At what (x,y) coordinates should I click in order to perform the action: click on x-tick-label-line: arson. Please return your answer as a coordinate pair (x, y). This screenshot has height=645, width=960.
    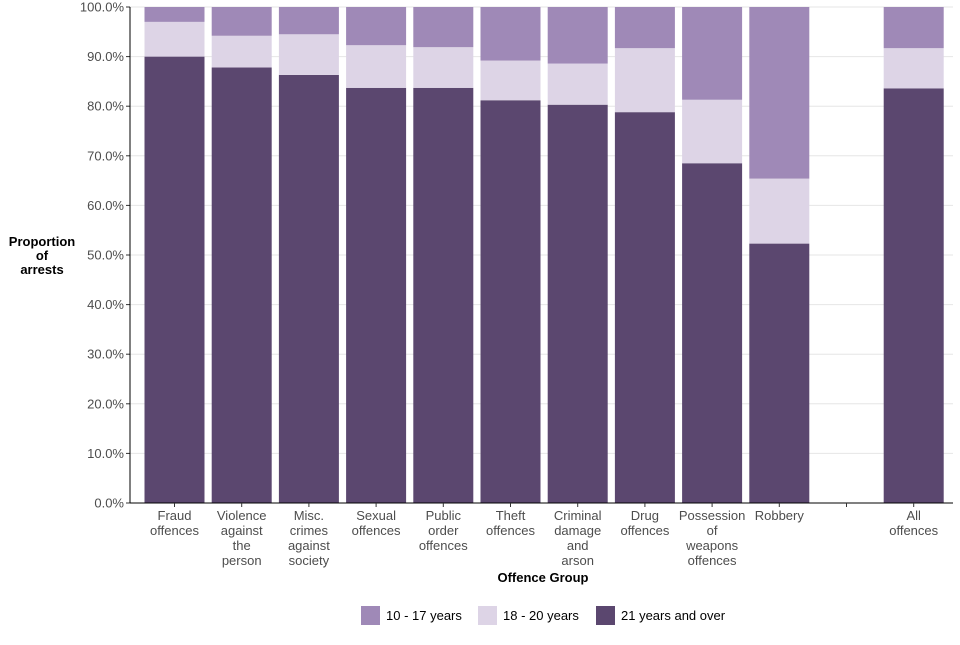
    Looking at the image, I should click on (577, 560).